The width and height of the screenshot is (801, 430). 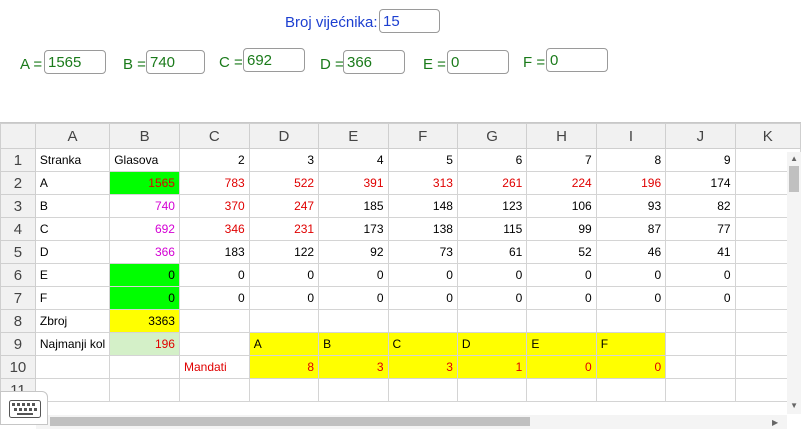 What do you see at coordinates (794, 179) in the screenshot?
I see `vertical-scroll-thumb` at bounding box center [794, 179].